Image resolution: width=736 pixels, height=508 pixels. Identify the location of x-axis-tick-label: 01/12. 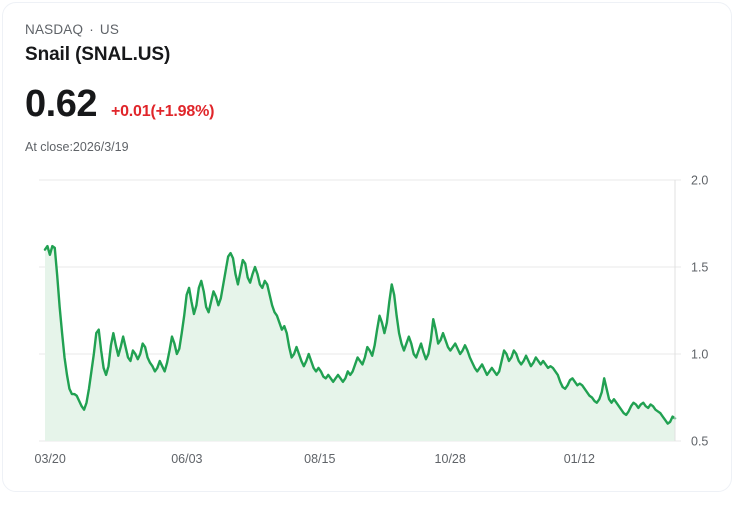
(579, 459).